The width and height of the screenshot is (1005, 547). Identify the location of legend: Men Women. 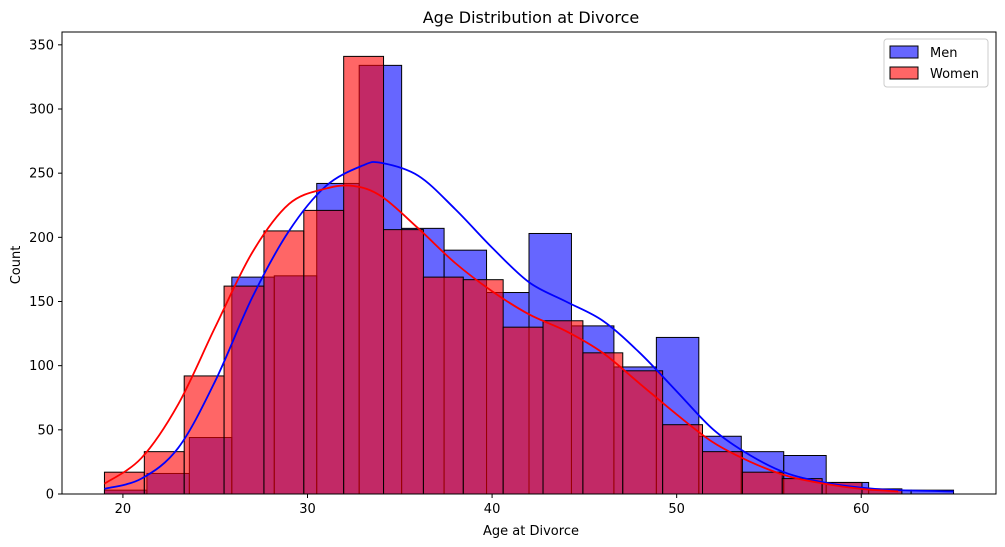
(936, 63).